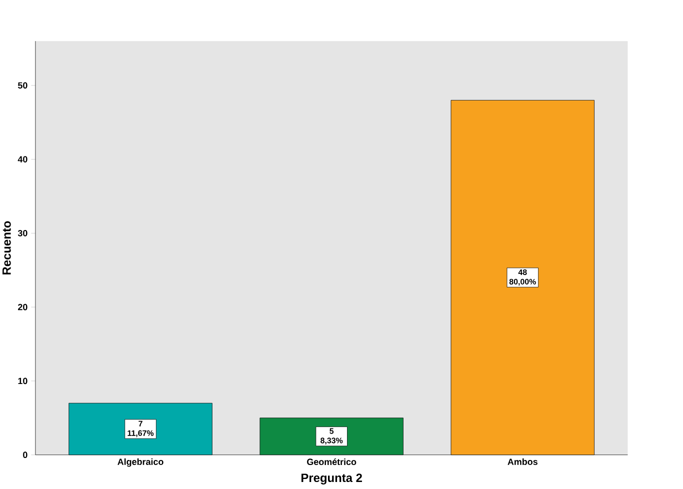 This screenshot has width=683, height=489. Describe the element at coordinates (23, 233) in the screenshot. I see `y-tick-label: 30` at that location.